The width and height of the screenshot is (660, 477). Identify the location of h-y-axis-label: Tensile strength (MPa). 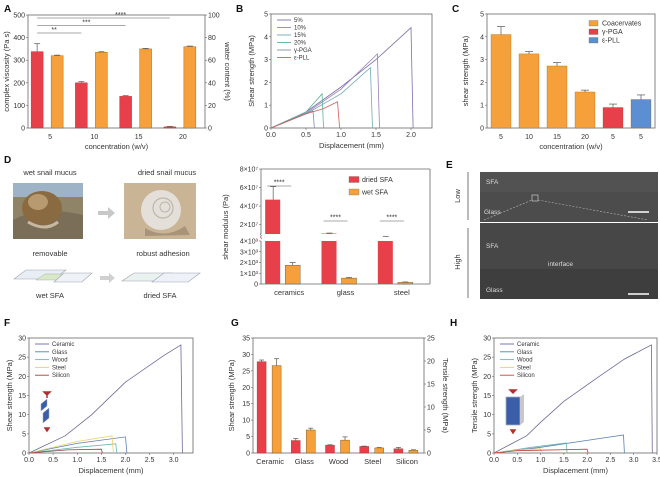
(474, 395).